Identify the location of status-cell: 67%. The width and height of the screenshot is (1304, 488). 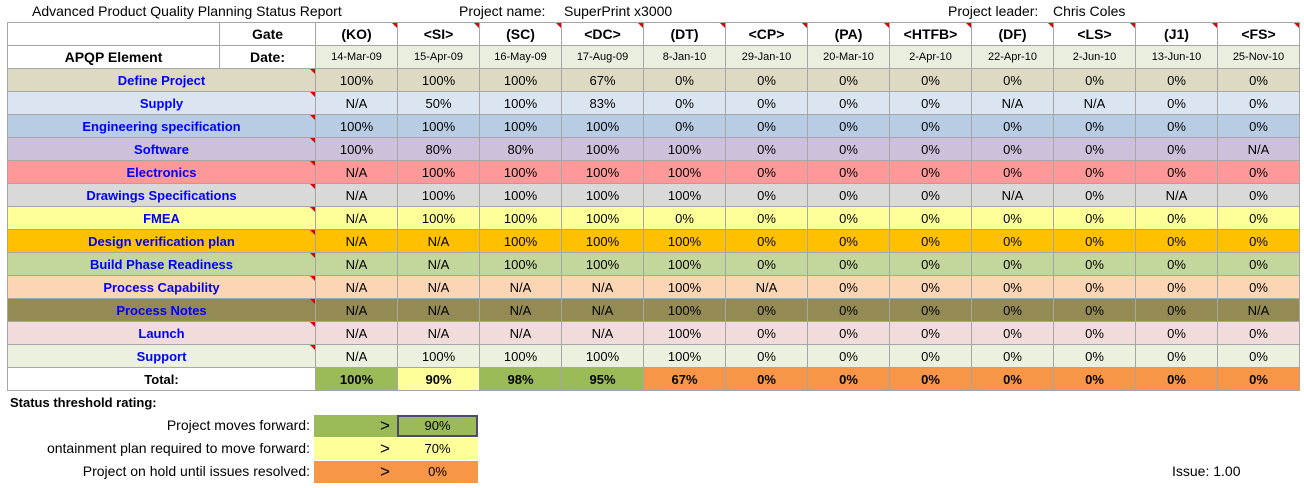
(602, 80).